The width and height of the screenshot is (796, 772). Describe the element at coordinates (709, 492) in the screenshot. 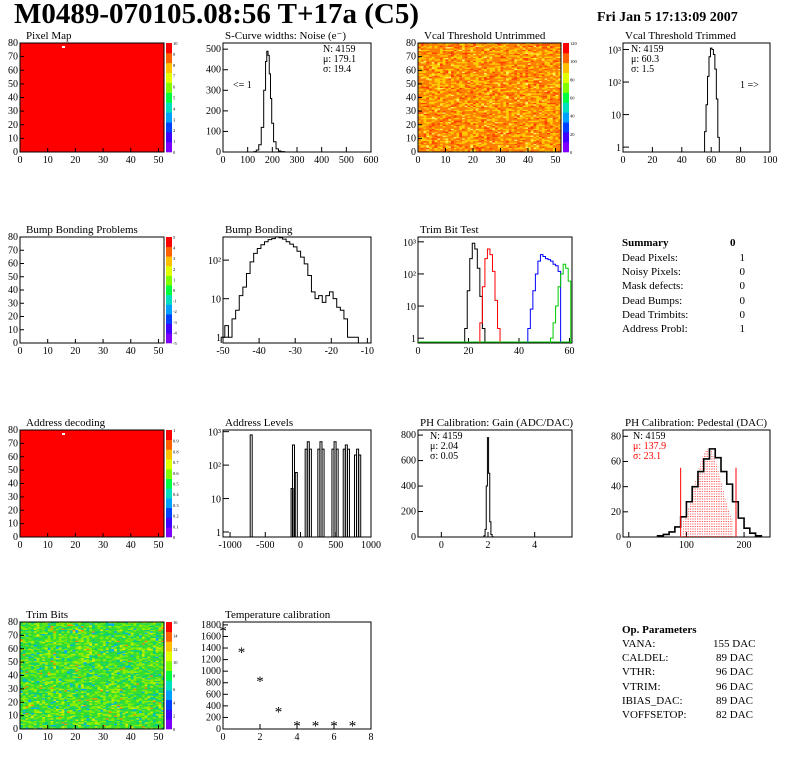

I see `histogram-line` at that location.